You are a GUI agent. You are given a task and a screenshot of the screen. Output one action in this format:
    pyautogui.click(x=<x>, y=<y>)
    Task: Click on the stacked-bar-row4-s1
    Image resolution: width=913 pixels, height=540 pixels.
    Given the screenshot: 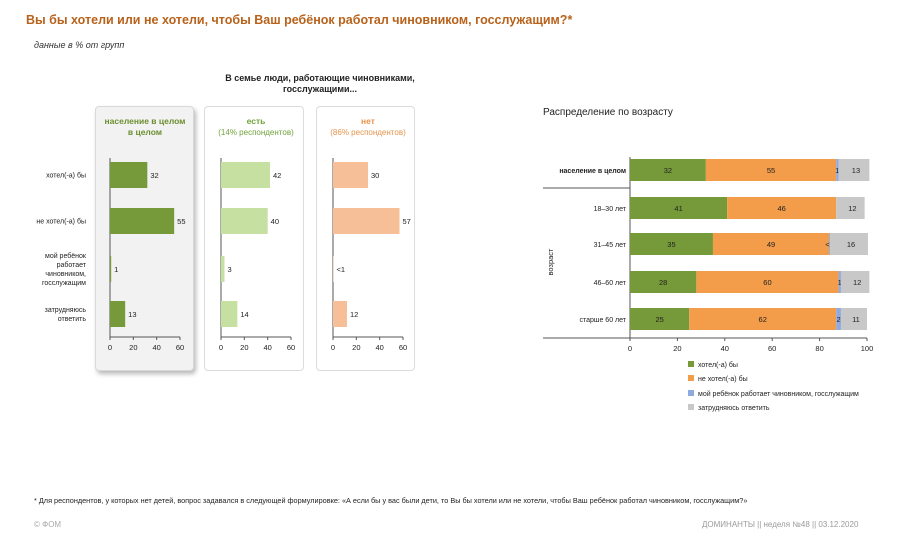 What is the action you would take?
    pyautogui.click(x=763, y=319)
    